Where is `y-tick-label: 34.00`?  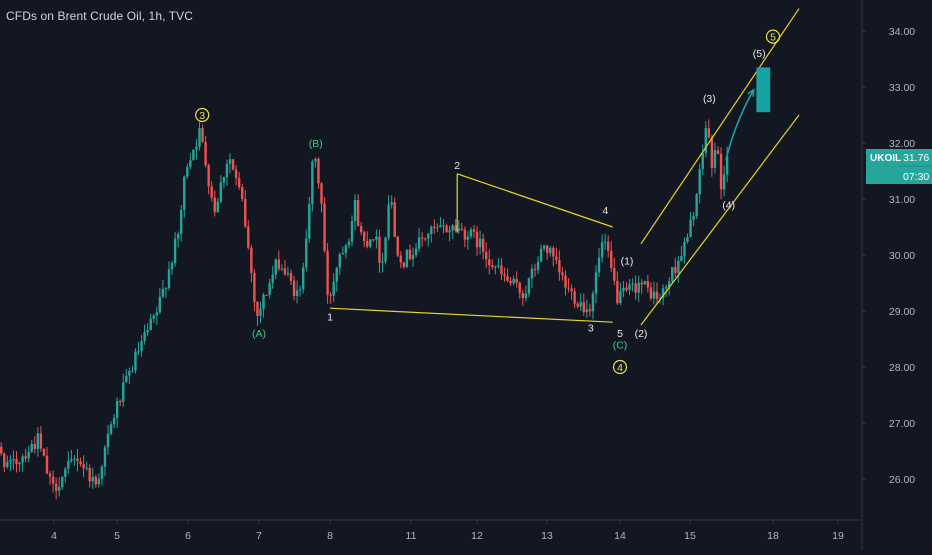
y-tick-label: 34.00 is located at coordinates (902, 32).